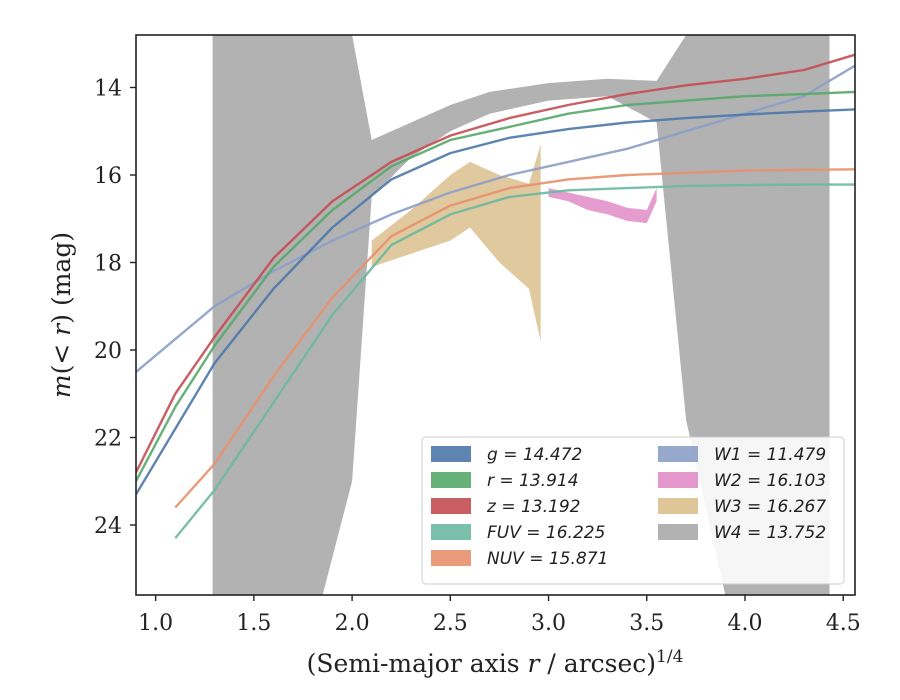 The image size is (900, 700). Describe the element at coordinates (108, 176) in the screenshot. I see `y-tick-label: 16` at that location.